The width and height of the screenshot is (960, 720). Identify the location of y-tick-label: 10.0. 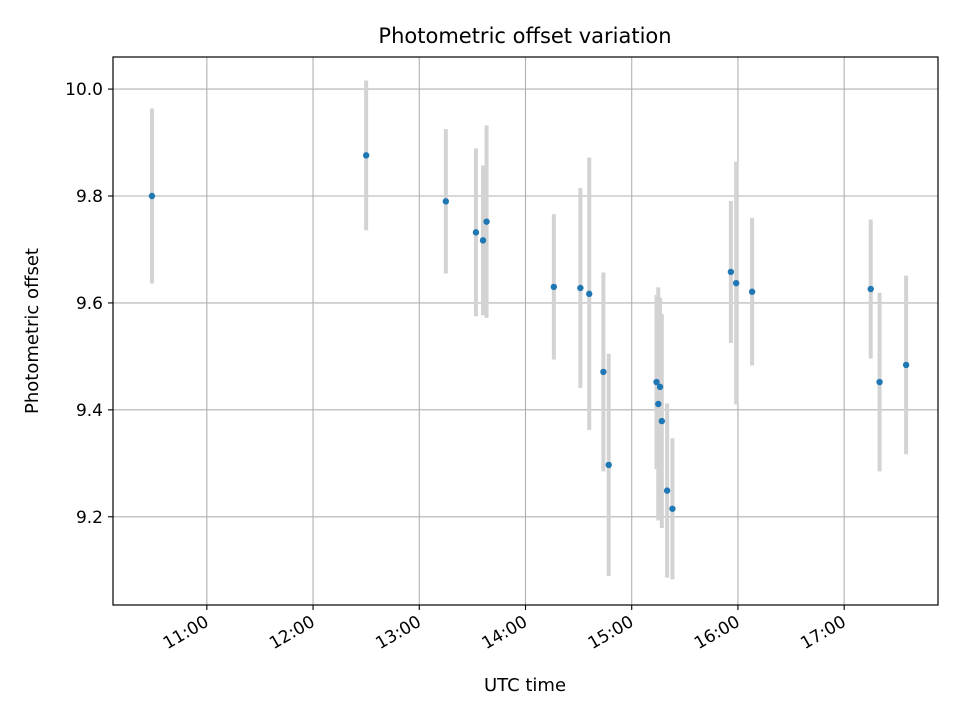
(84, 90).